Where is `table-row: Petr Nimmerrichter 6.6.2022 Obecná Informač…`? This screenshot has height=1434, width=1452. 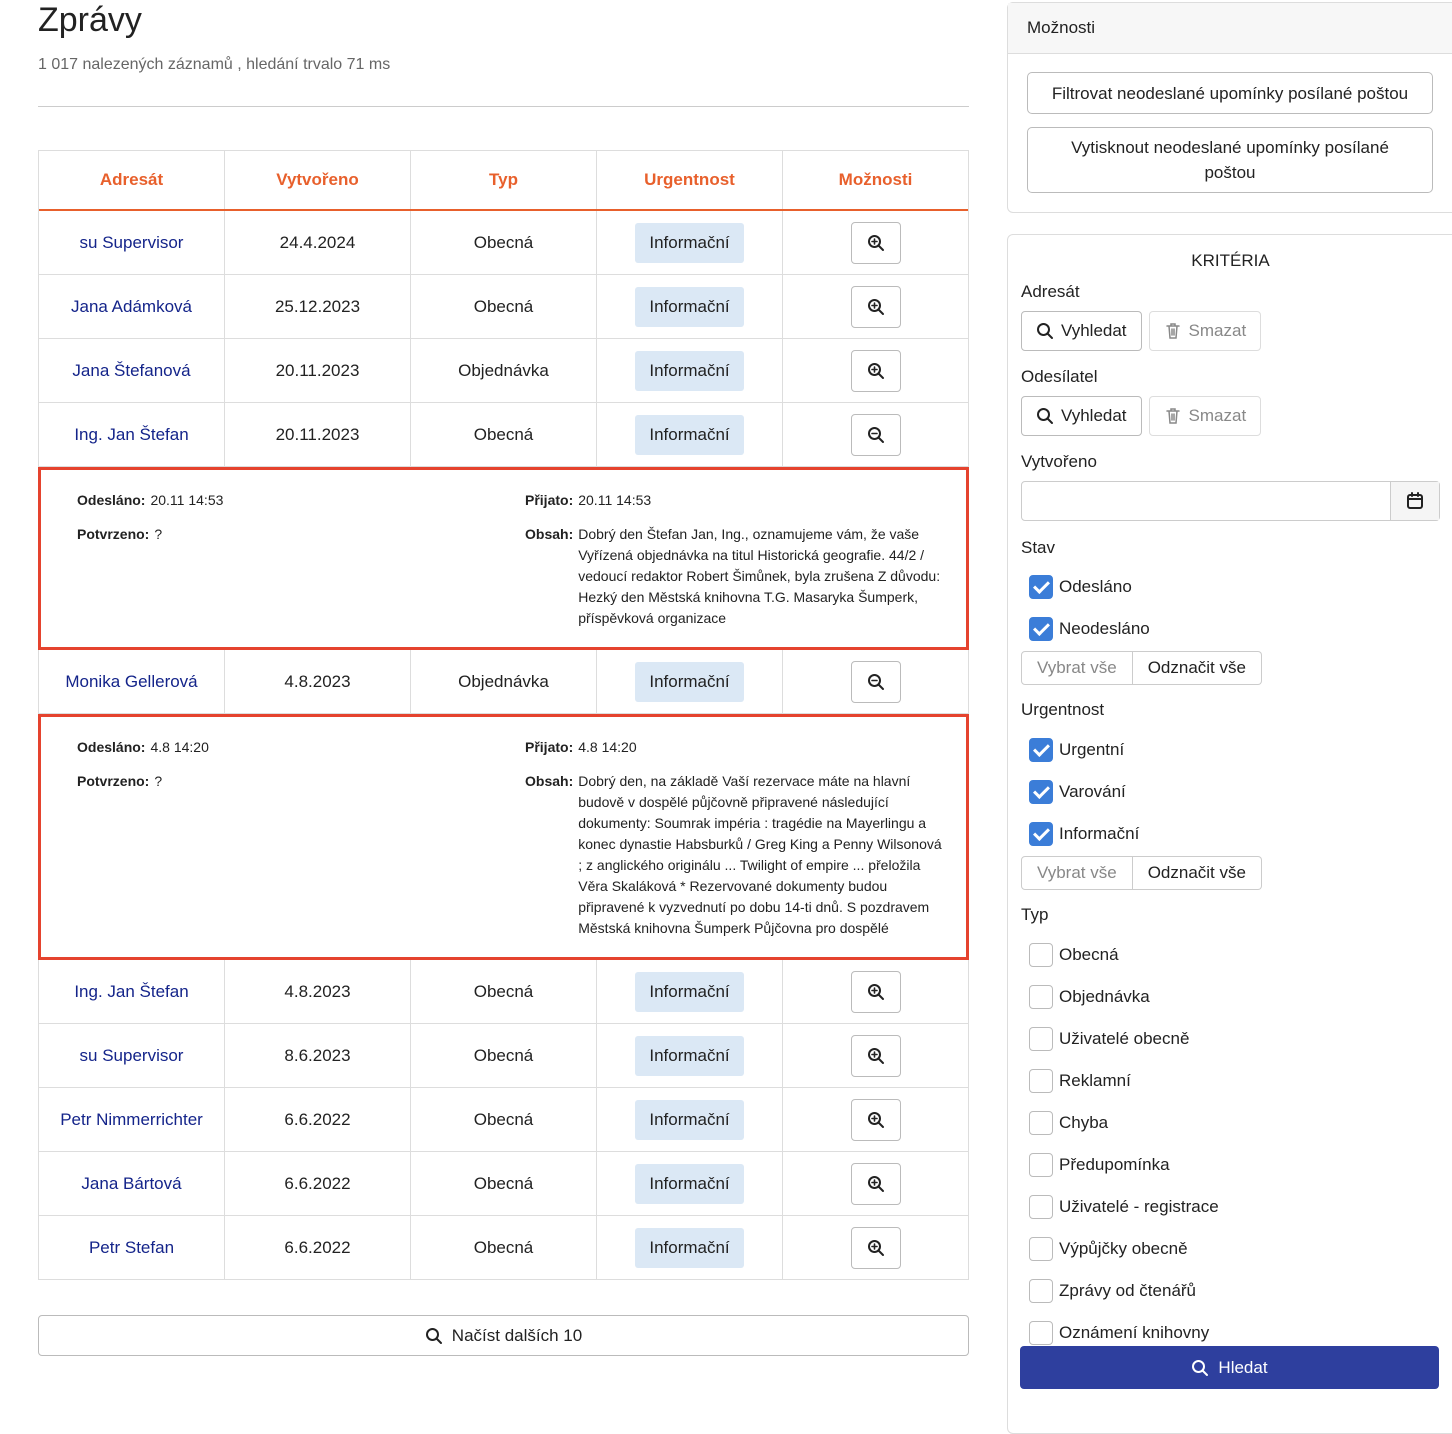 table-row: Petr Nimmerrichter 6.6.2022 Obecná Informač… is located at coordinates (503, 1120).